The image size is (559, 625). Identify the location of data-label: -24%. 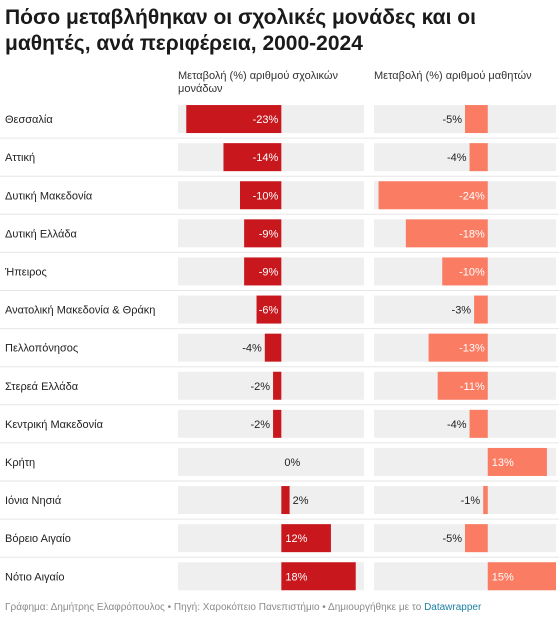
(472, 196).